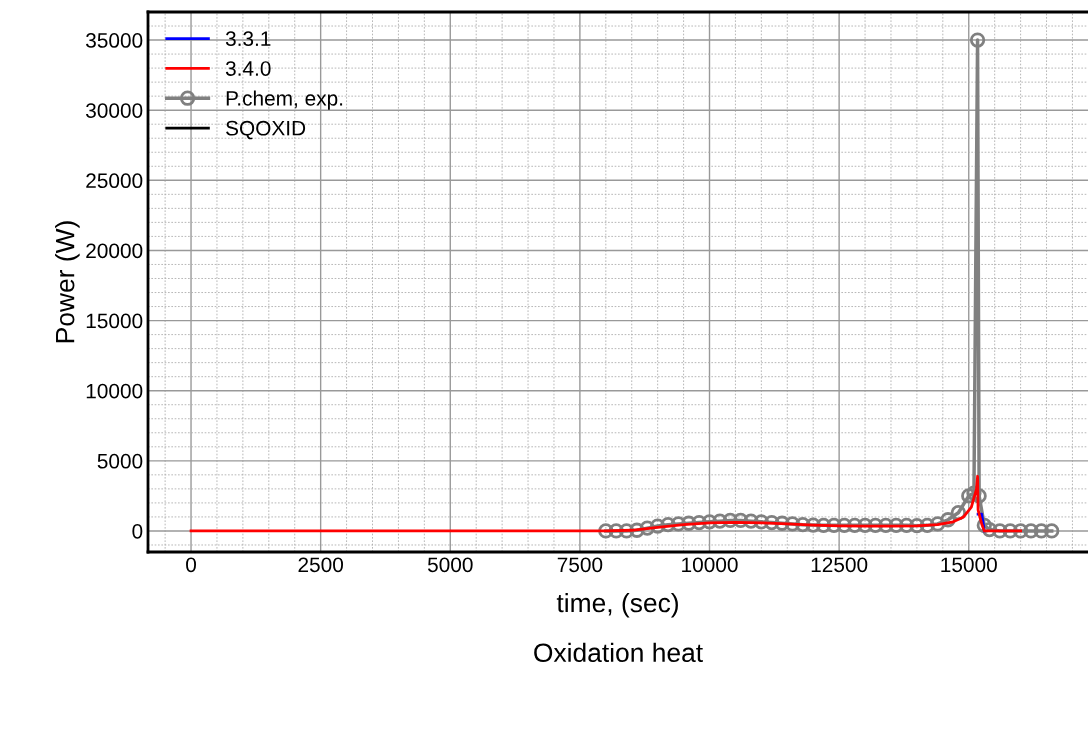 This screenshot has height=747, width=1088. Describe the element at coordinates (114, 110) in the screenshot. I see `y-tick-label: 30000` at that location.